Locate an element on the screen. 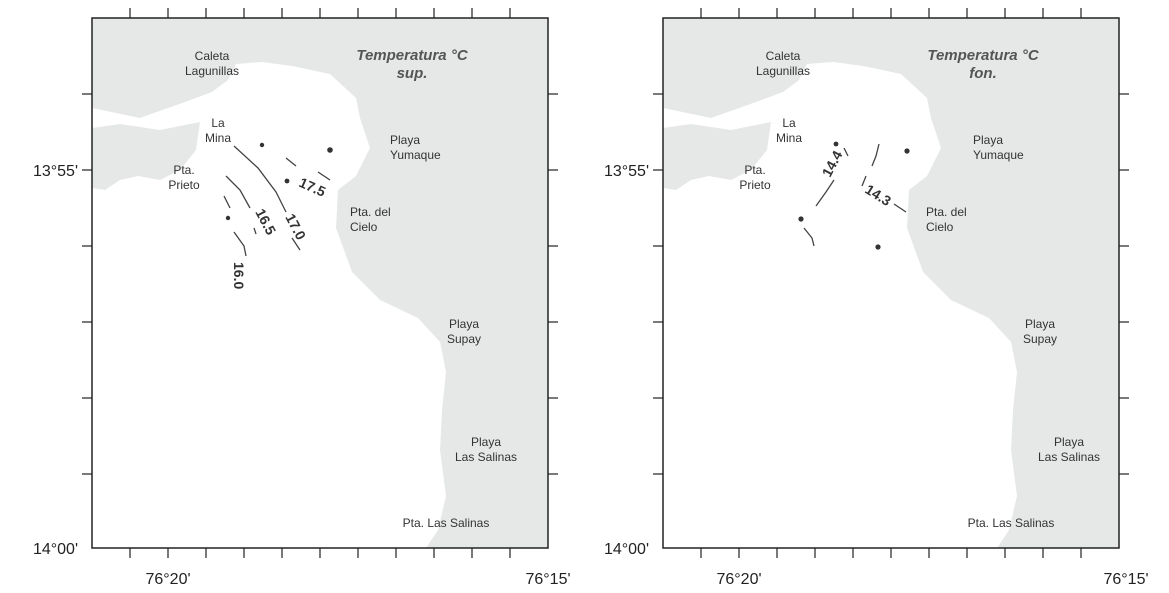 This screenshot has width=1169, height=593. isotherm-label-4: 16.0 is located at coordinates (239, 275).